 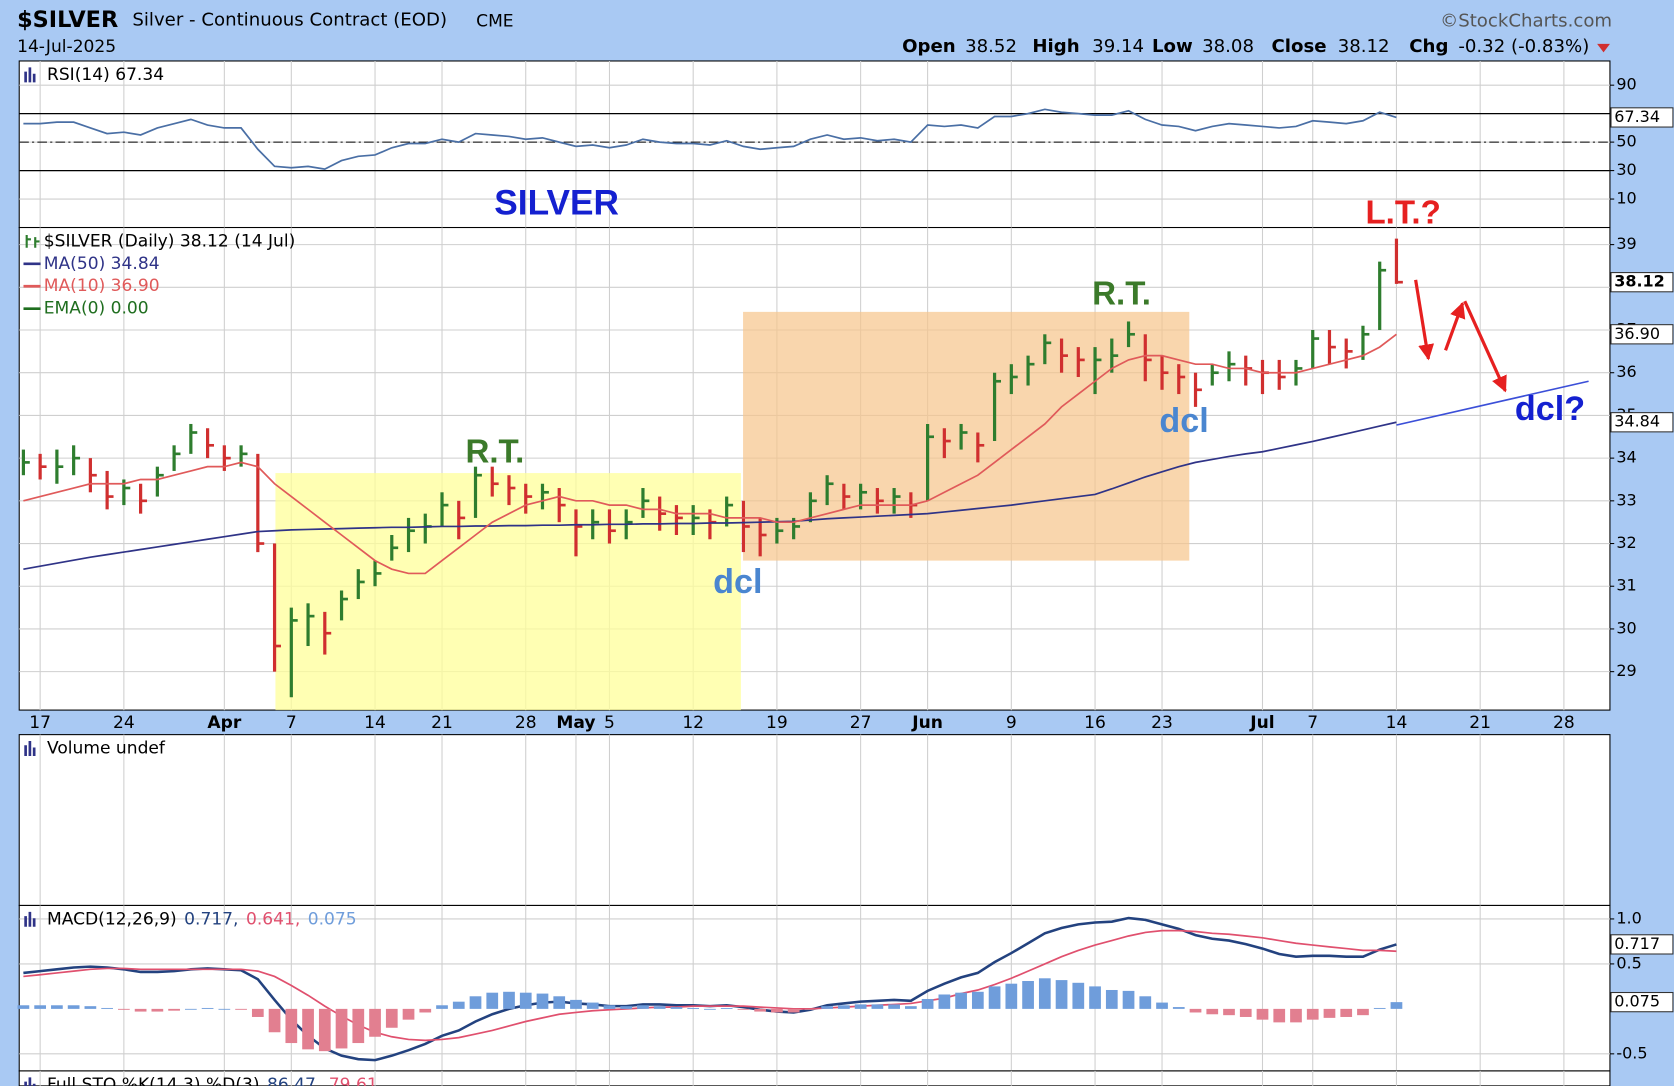 What do you see at coordinates (40, 723) in the screenshot?
I see `x-tick-label: 17` at bounding box center [40, 723].